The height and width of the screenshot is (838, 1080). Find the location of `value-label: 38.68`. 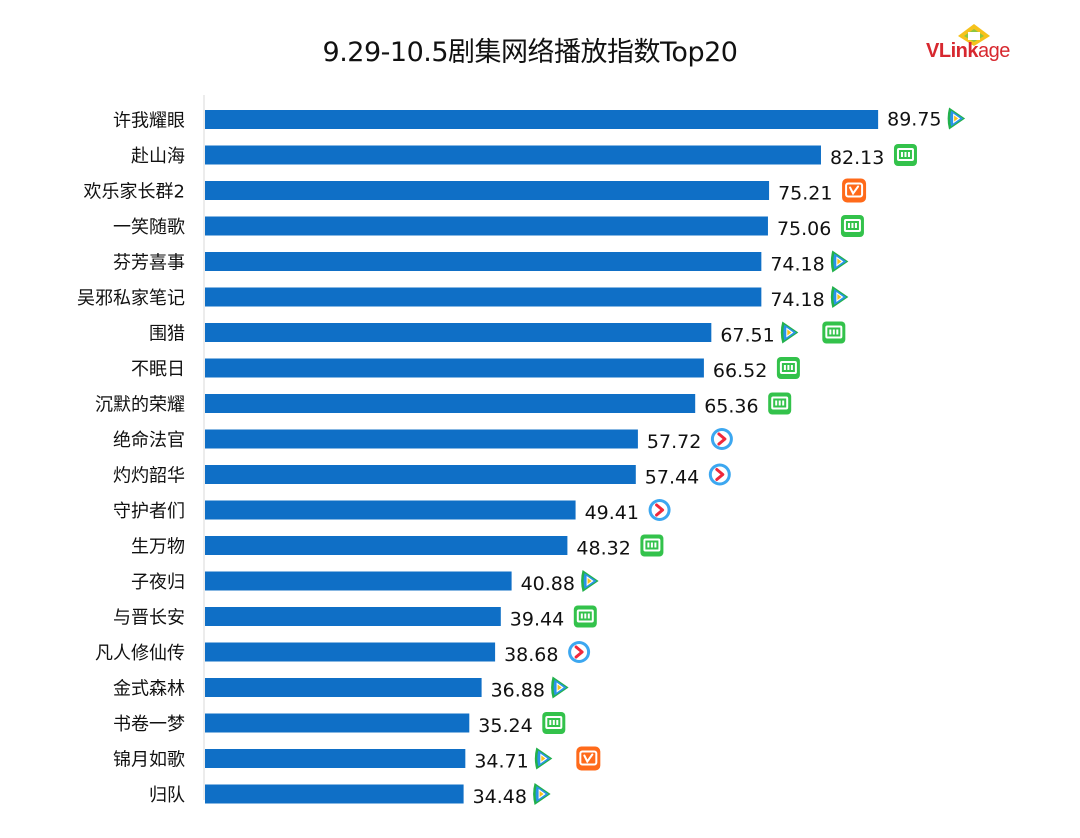

value-label: 38.68 is located at coordinates (531, 655).